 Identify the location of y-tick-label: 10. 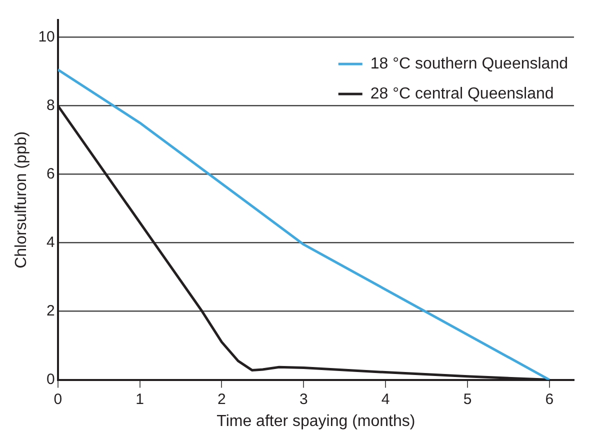
(46, 37).